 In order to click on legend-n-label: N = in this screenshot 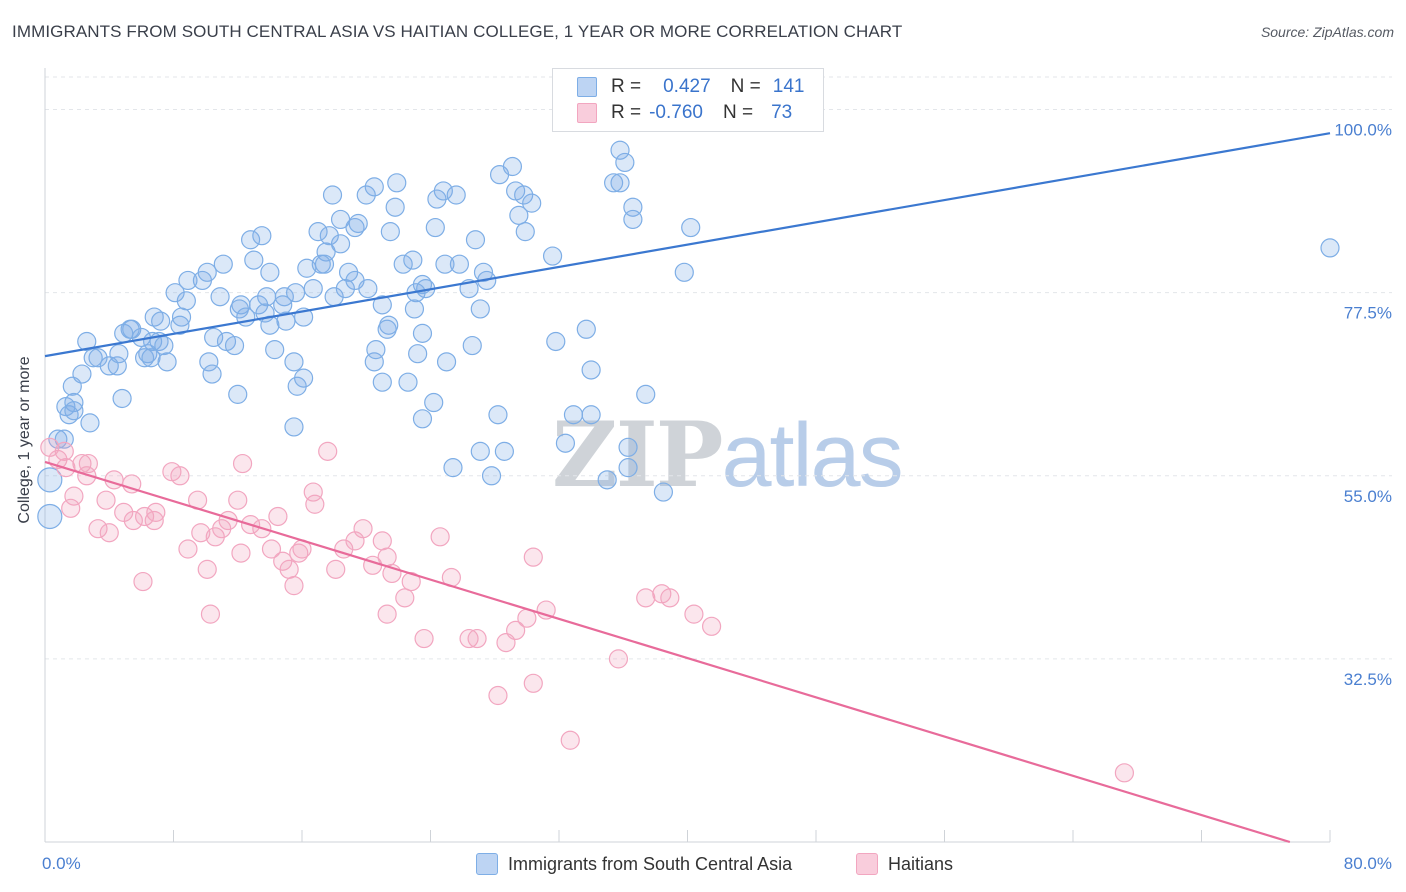, I will do `click(738, 112)`.